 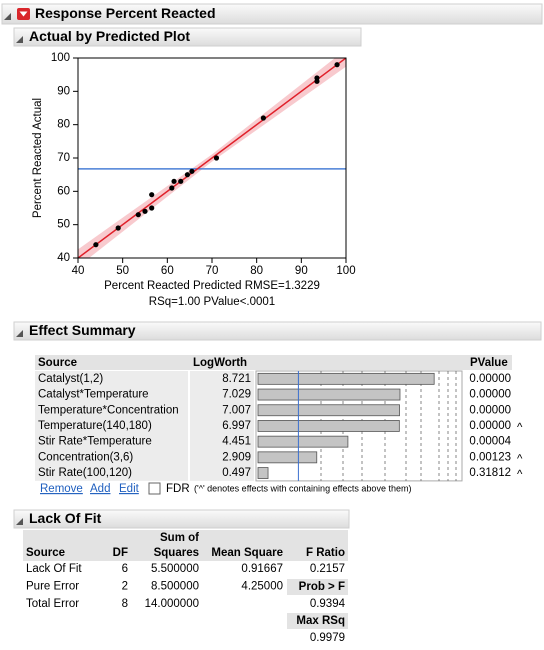 I want to click on table-header, so click(x=273, y=362).